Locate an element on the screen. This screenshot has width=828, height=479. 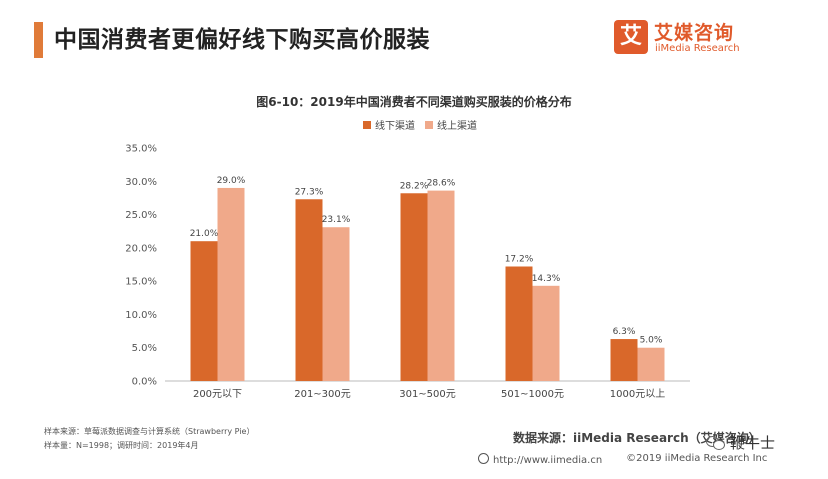
legend-label-offline: 线下渠道 is located at coordinates (395, 126).